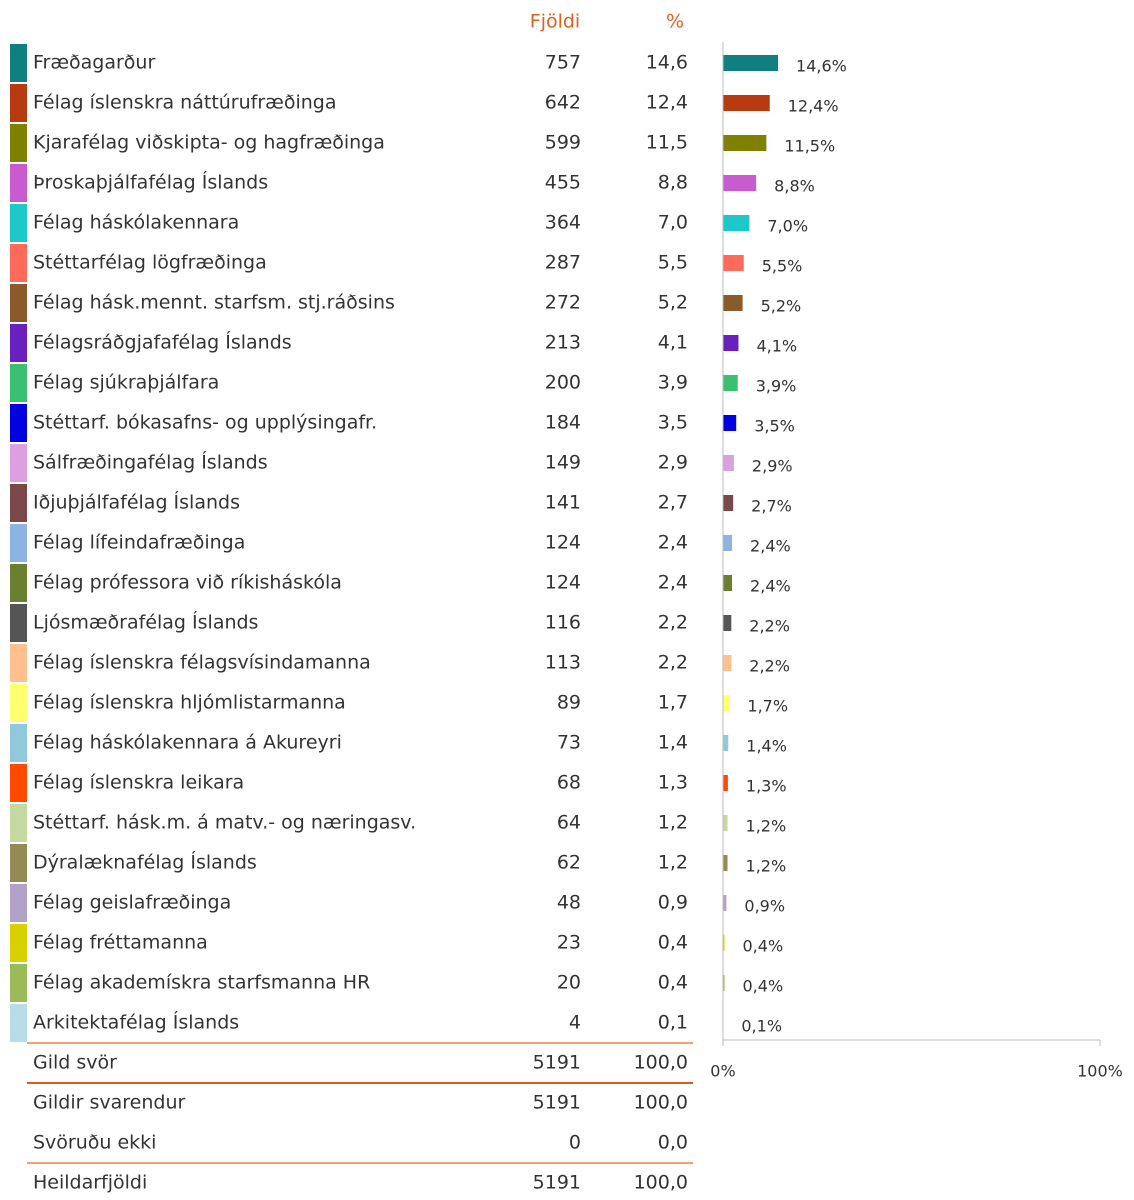  Describe the element at coordinates (821, 66) in the screenshot. I see `value-label: 14,6%` at that location.